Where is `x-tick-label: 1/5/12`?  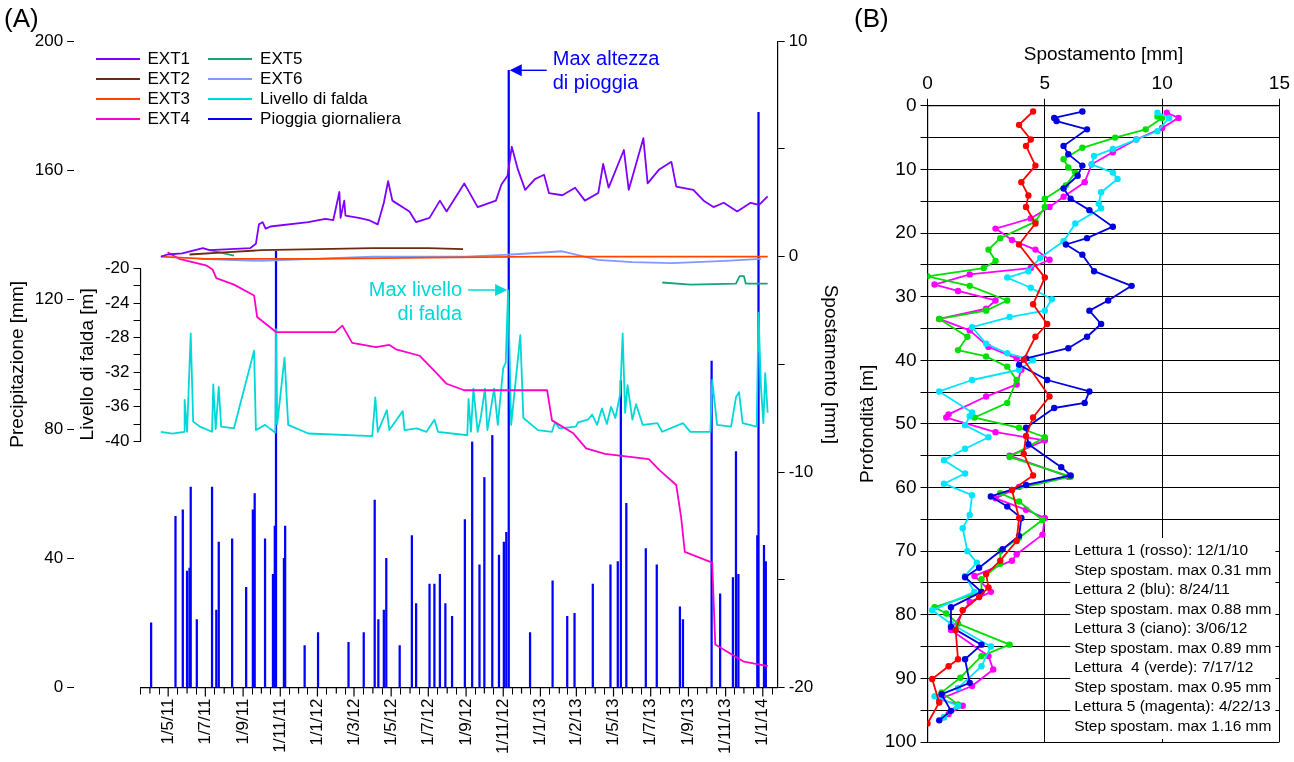 x-tick-label: 1/5/12 is located at coordinates (390, 722).